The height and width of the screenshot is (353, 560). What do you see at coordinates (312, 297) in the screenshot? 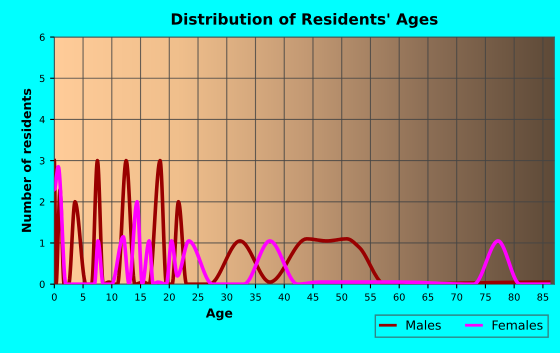
I see `x-tick-label: 45` at bounding box center [312, 297].